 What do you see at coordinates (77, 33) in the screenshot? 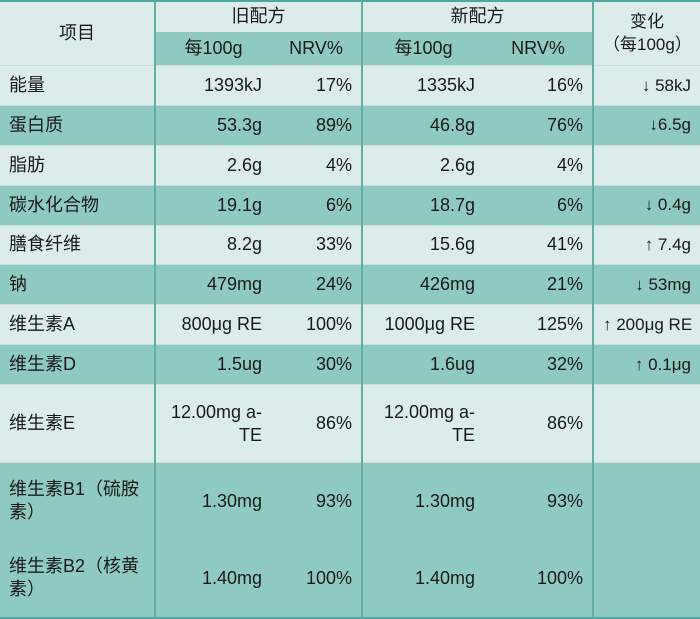
I see `header-item: 项目` at bounding box center [77, 33].